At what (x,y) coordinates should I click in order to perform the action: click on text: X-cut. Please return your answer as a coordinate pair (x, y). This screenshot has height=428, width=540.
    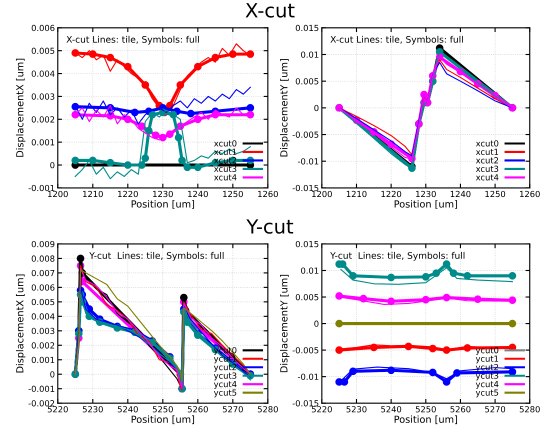
    Looking at the image, I should click on (270, 10).